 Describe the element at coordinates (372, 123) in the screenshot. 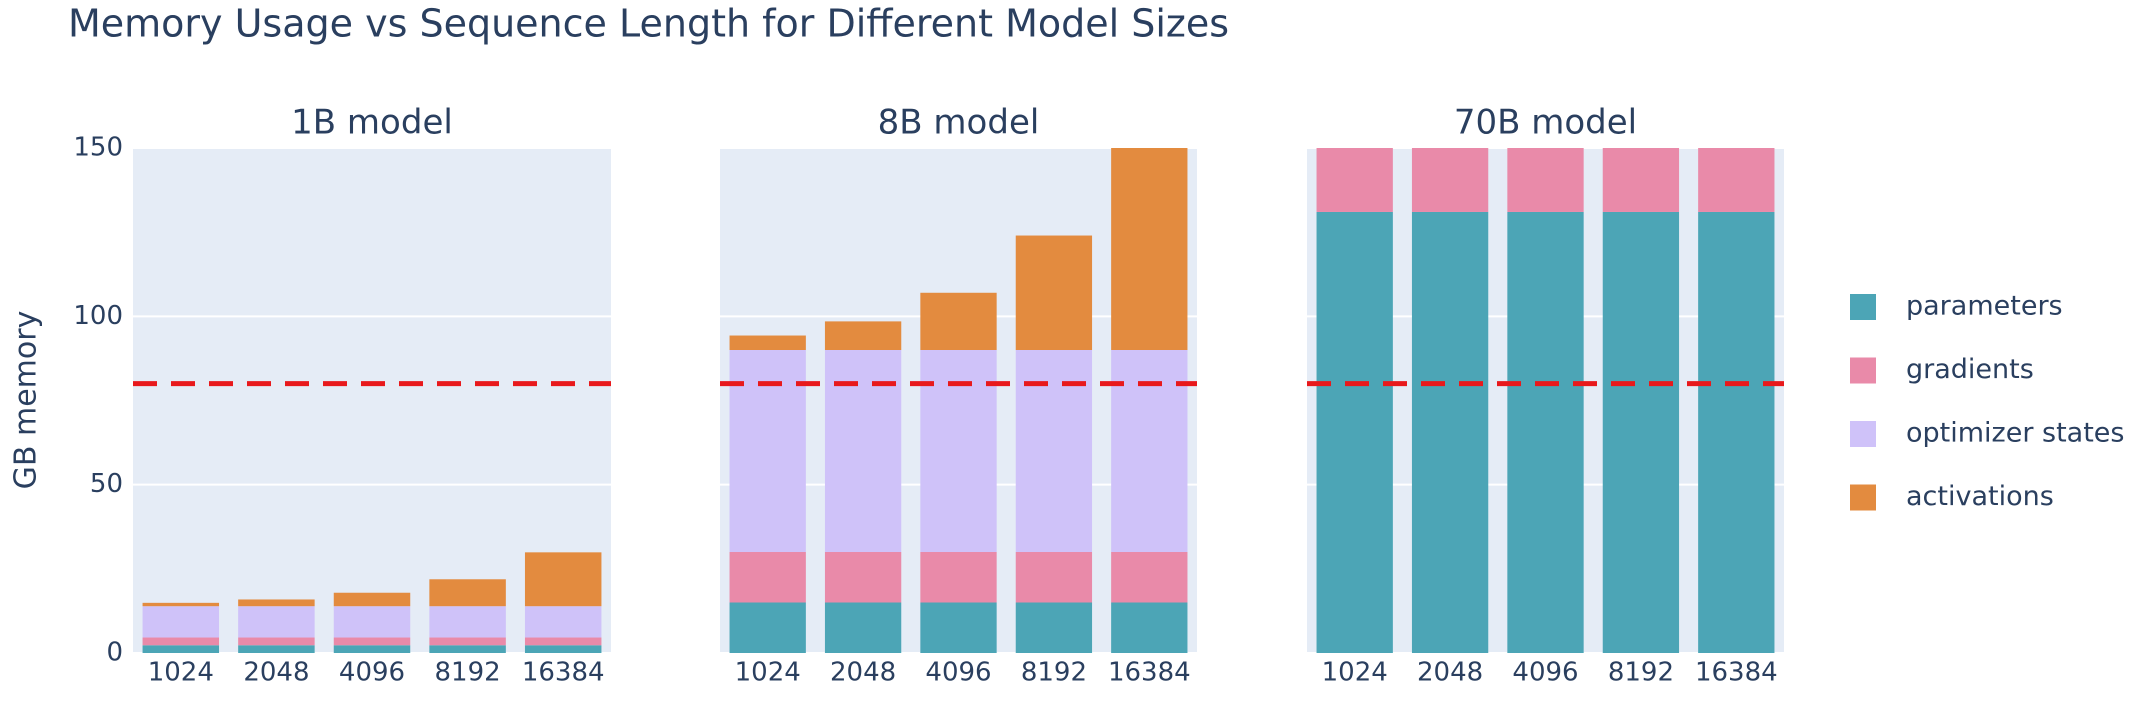

I see `subplot-title: 1B model` at that location.